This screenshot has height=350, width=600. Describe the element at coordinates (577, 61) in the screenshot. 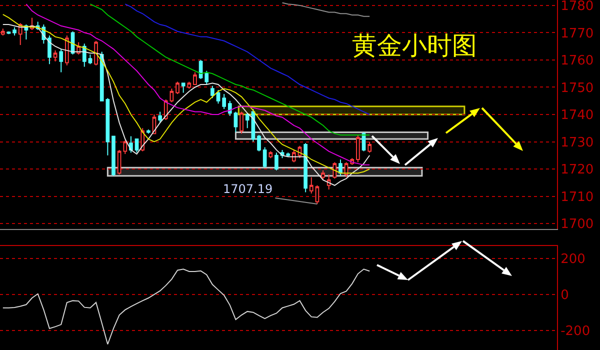

I see `y-tick-label: 1760` at that location.